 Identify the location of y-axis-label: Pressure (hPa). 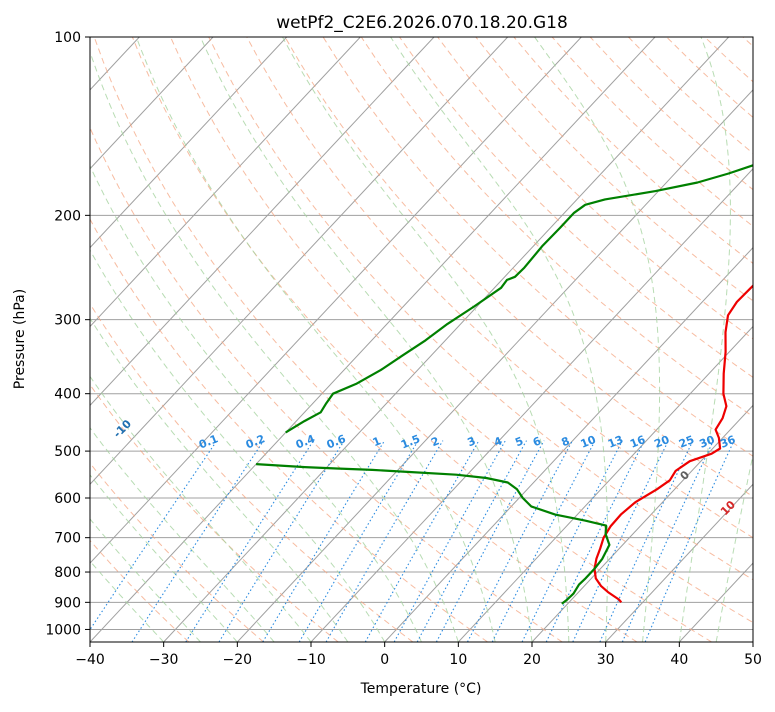
(20, 339).